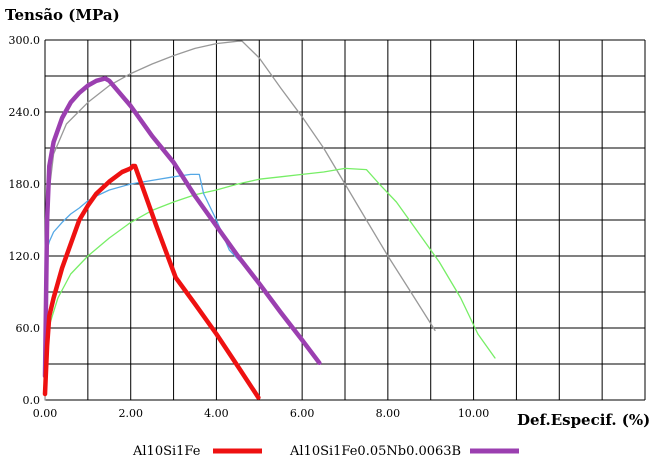  What do you see at coordinates (302, 413) in the screenshot?
I see `x-tick-label: 6.00` at bounding box center [302, 413].